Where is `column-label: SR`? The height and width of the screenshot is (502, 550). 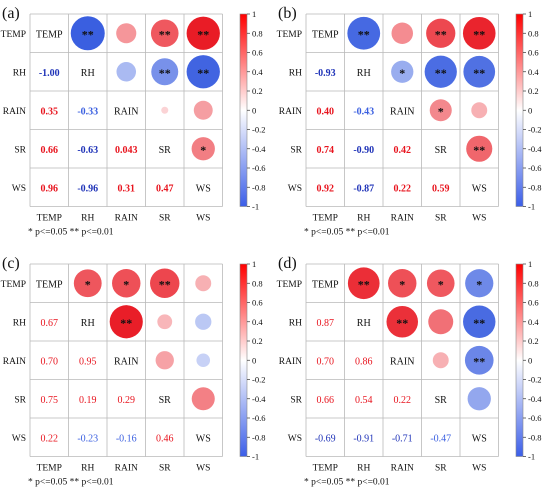
column-label: SR is located at coordinates (165, 469).